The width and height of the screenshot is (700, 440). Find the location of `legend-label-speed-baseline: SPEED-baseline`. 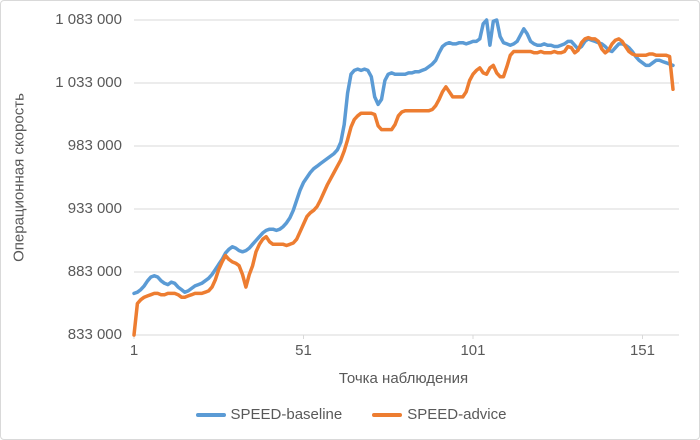

legend-label-speed-baseline: SPEED-baseline is located at coordinates (286, 414).